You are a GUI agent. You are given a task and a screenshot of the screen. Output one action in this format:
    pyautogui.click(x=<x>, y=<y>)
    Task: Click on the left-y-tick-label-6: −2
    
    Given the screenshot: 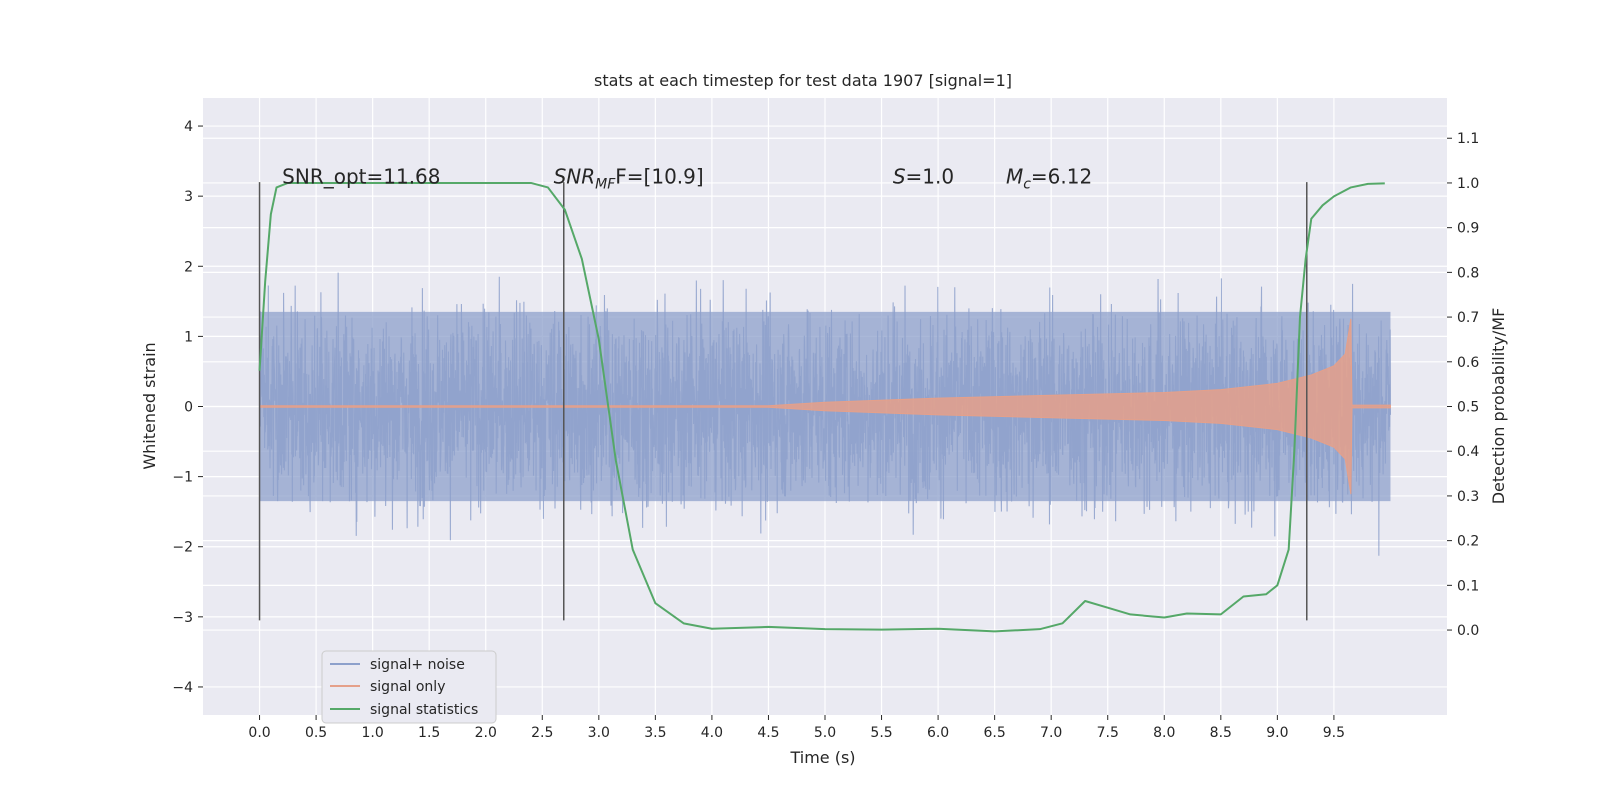 What is the action you would take?
    pyautogui.click(x=182, y=548)
    